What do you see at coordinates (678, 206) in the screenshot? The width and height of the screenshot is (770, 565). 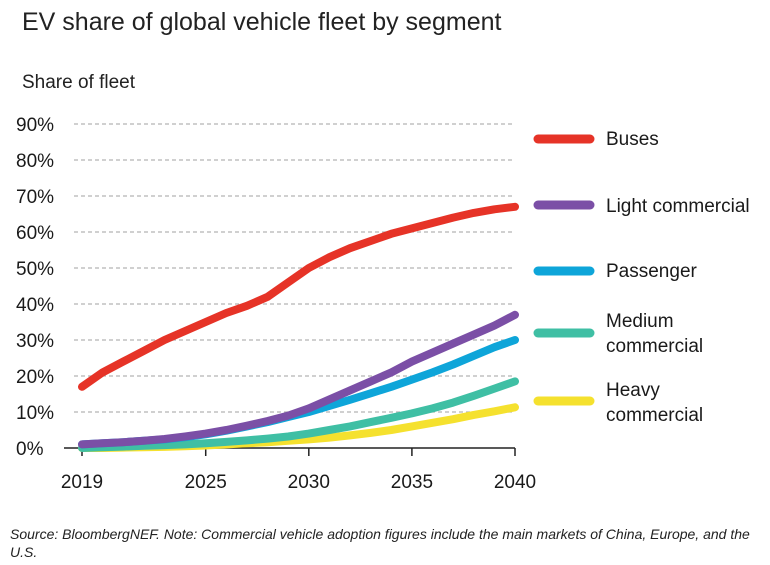 I see `legend-label-light-commercial: Light commercial` at bounding box center [678, 206].